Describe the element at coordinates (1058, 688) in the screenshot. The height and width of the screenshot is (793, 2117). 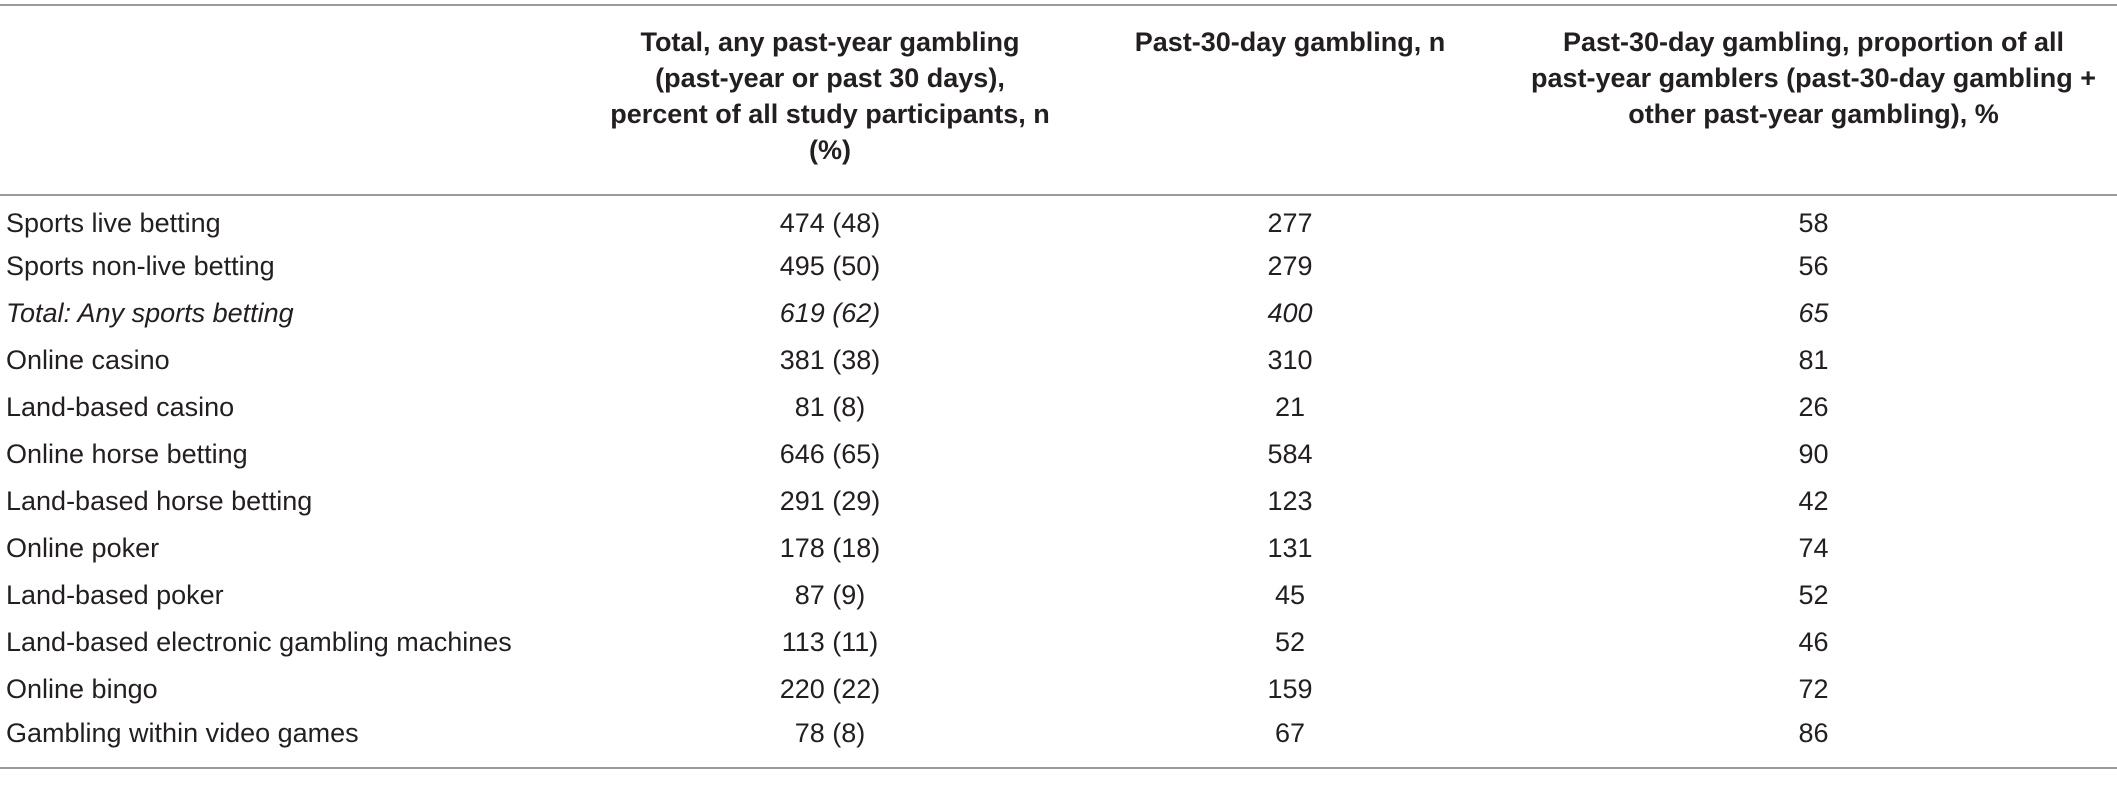
I see `table-row: Online bingo 220 (22) 159 72` at that location.